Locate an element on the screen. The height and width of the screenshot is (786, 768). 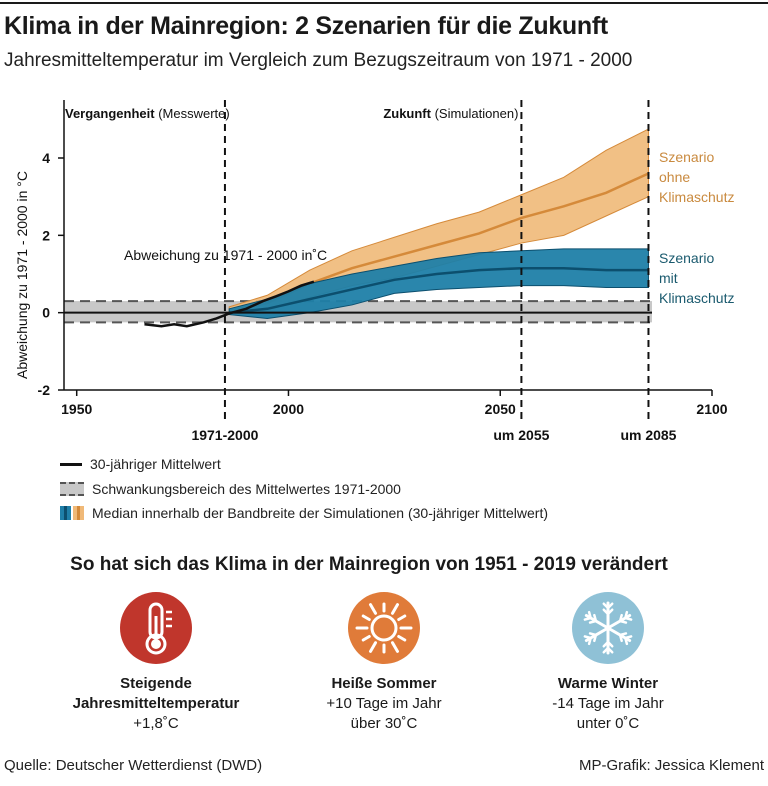
y-axis-label: Abweichung zu 1971 - 2000 in °C is located at coordinates (22, 275).